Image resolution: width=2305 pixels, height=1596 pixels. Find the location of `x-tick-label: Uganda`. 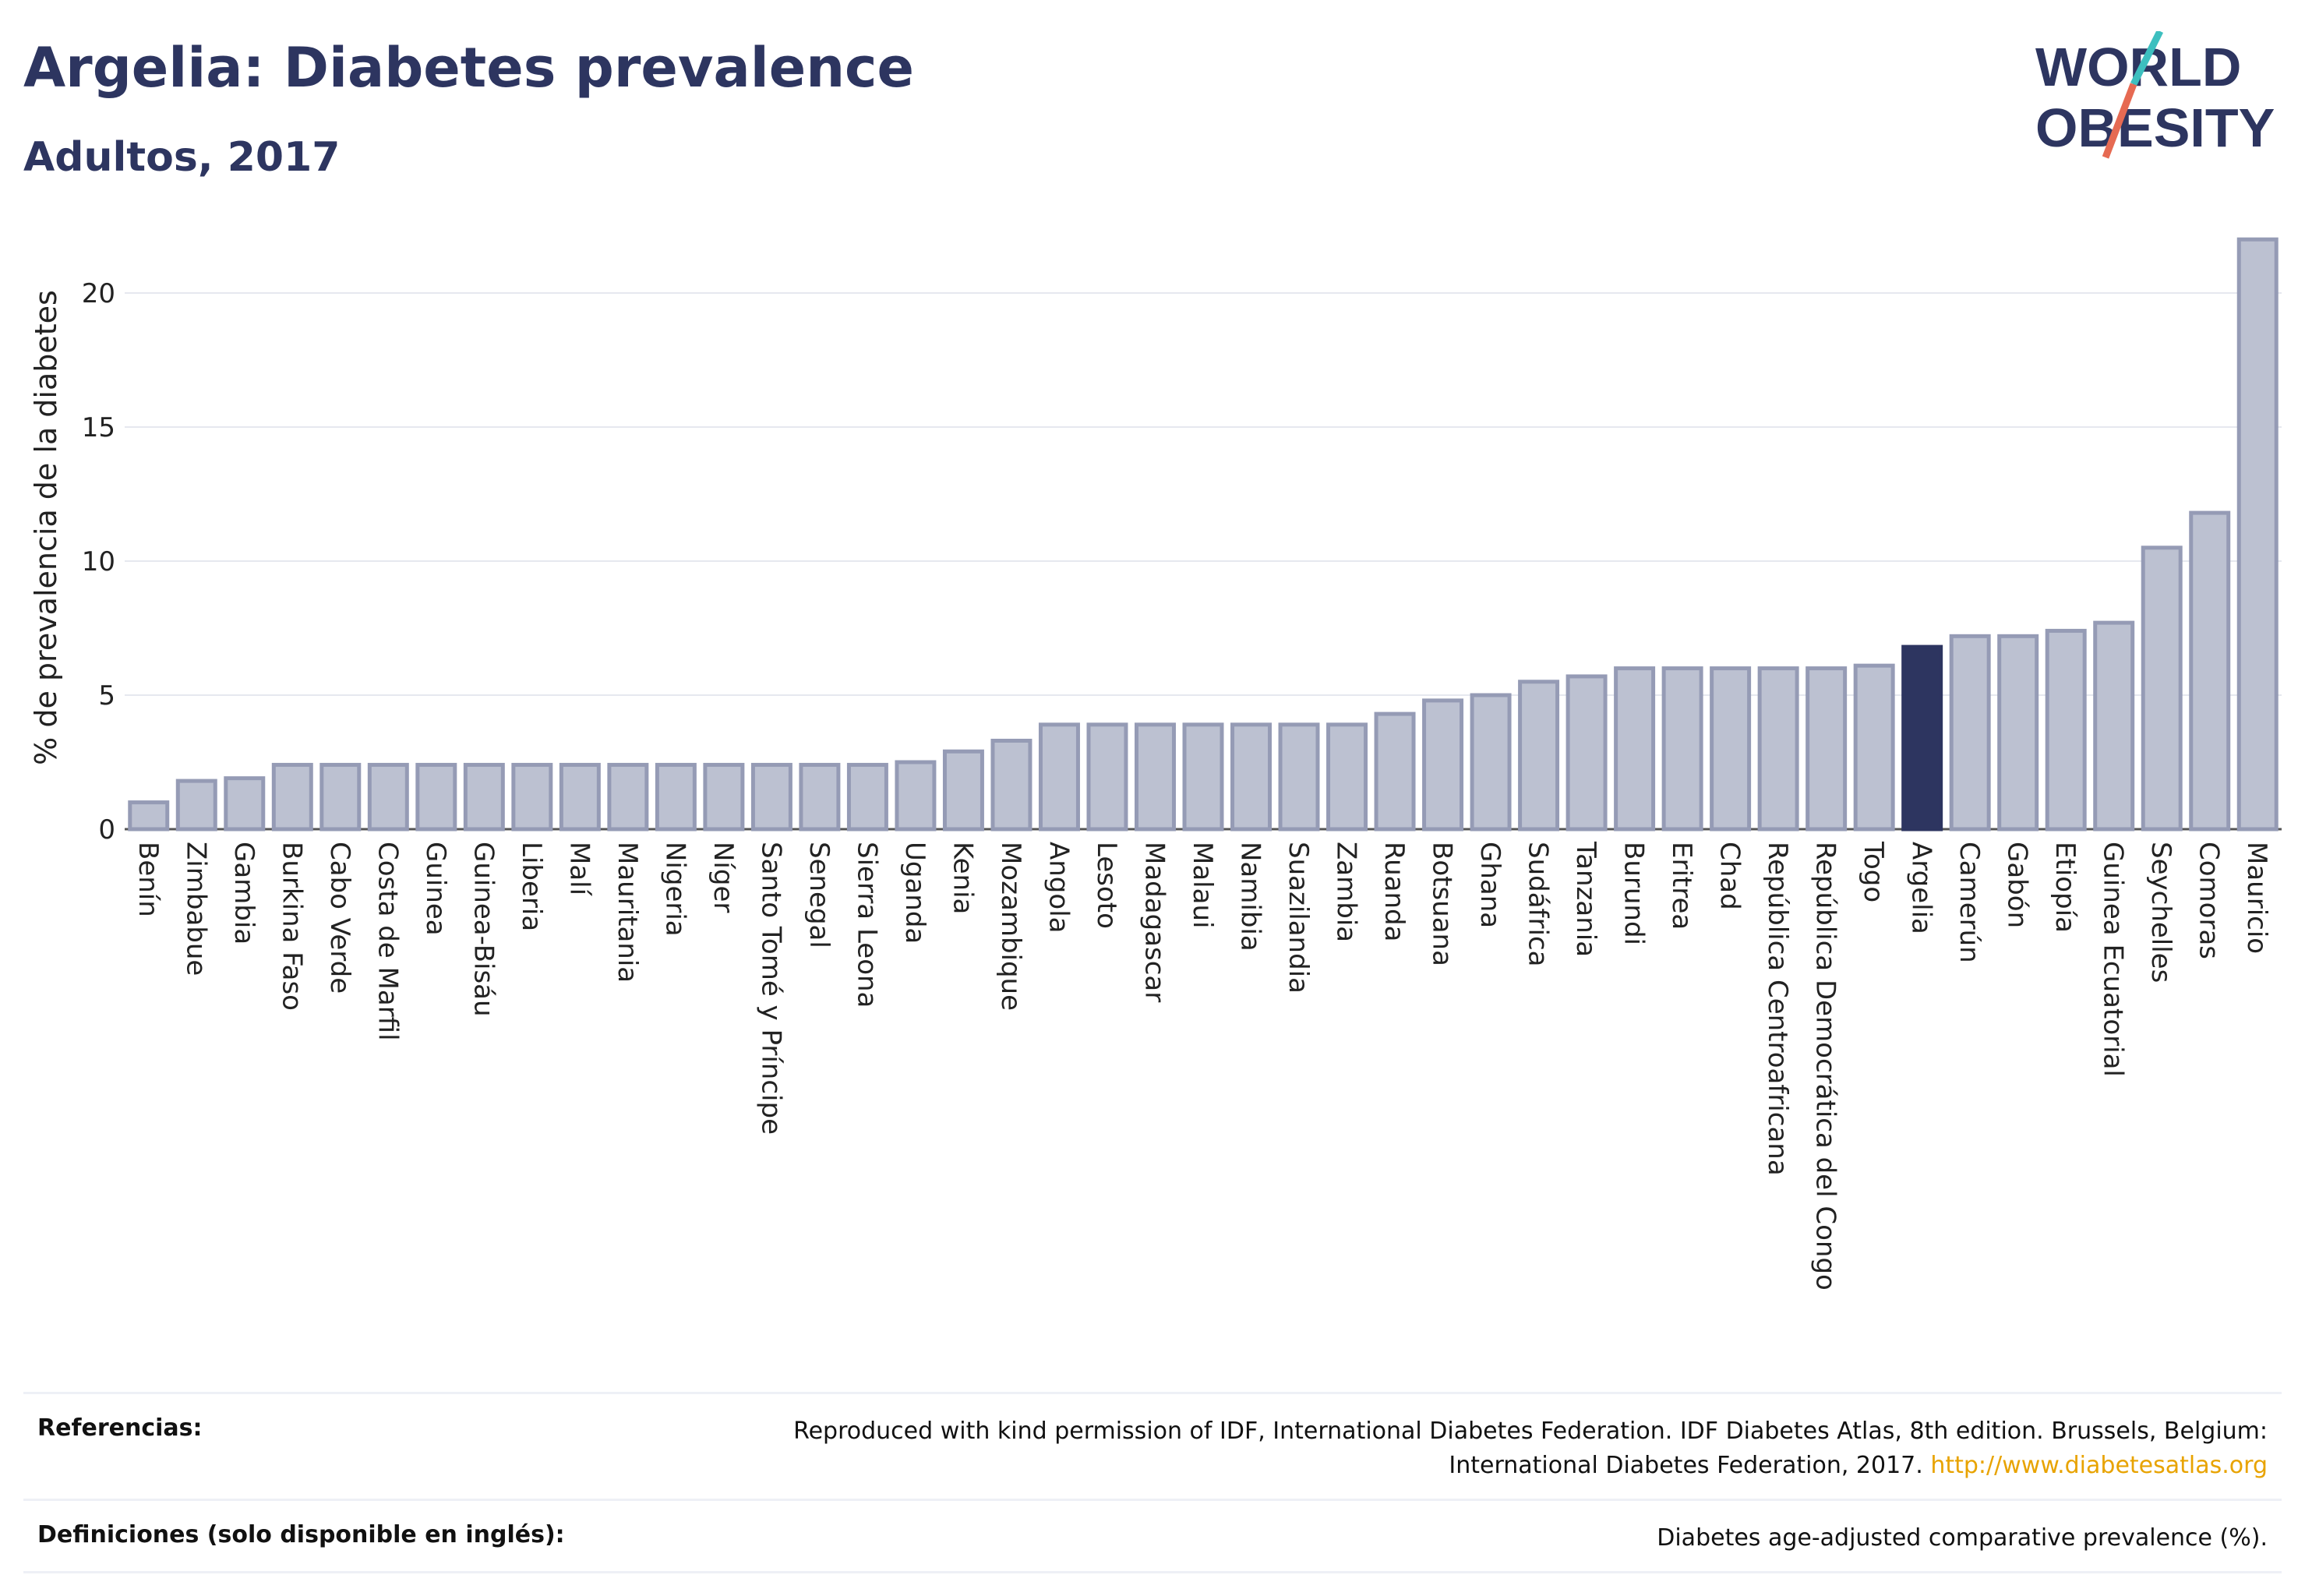

x-tick-label: Uganda is located at coordinates (914, 893).